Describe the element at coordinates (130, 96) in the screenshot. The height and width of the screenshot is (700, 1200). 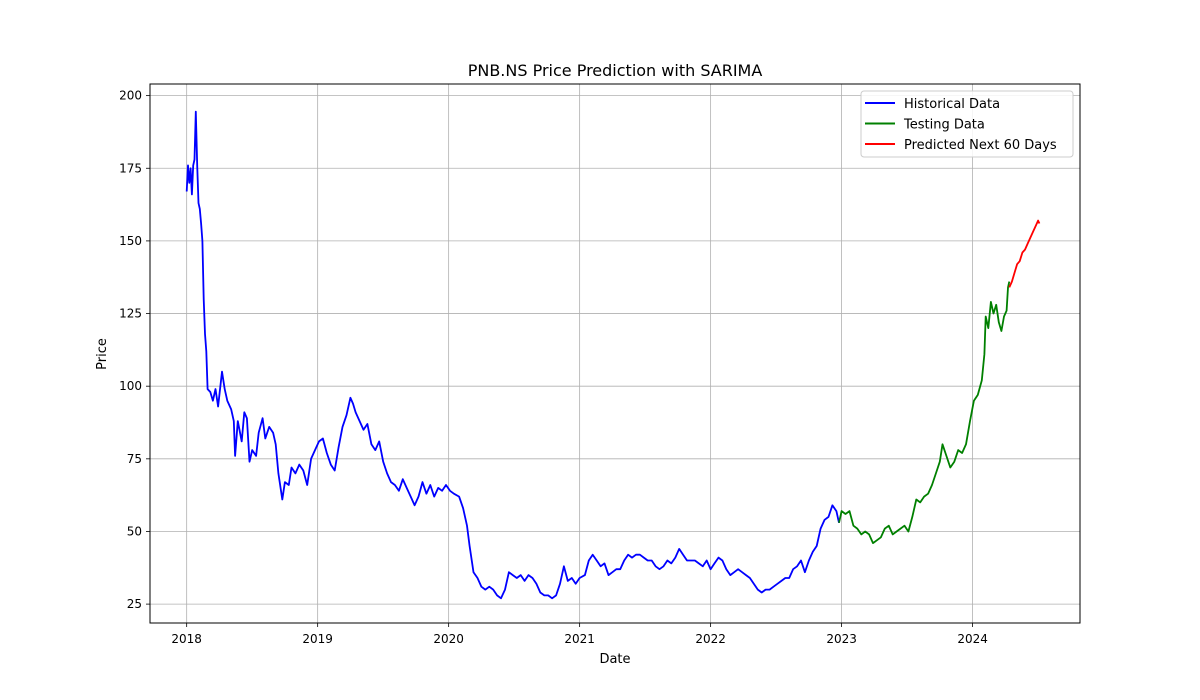
I see `y-tick-label: 200` at that location.